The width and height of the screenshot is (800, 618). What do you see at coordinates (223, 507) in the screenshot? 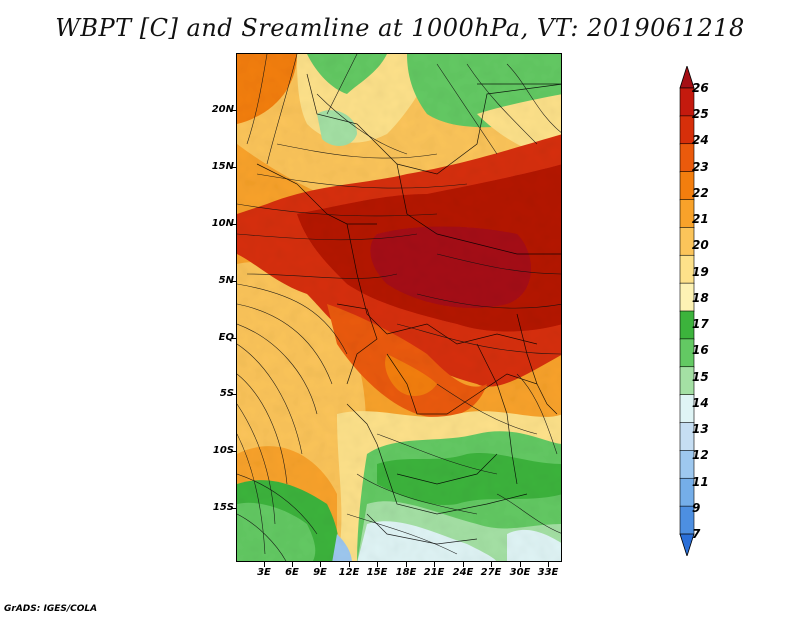
I see `lat-label: 15S` at bounding box center [223, 507].